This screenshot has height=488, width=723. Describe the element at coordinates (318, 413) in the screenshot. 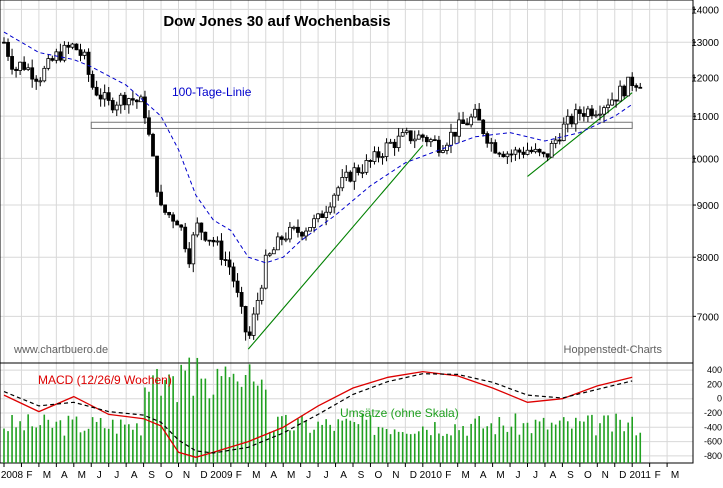

I see `signal-line` at that location.